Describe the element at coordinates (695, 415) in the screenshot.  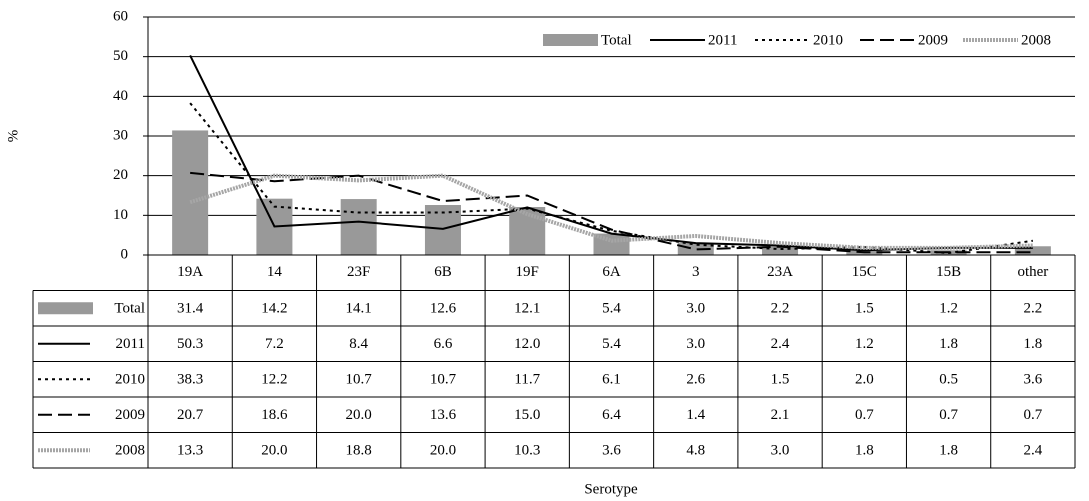
I see `table-cell: 1.4` at that location.